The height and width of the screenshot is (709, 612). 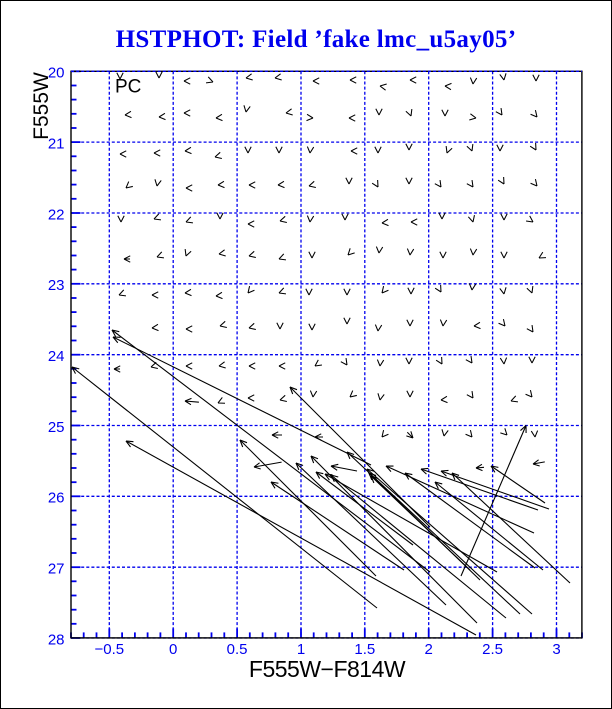 What do you see at coordinates (41, 106) in the screenshot?
I see `svg-text: F555W` at bounding box center [41, 106].